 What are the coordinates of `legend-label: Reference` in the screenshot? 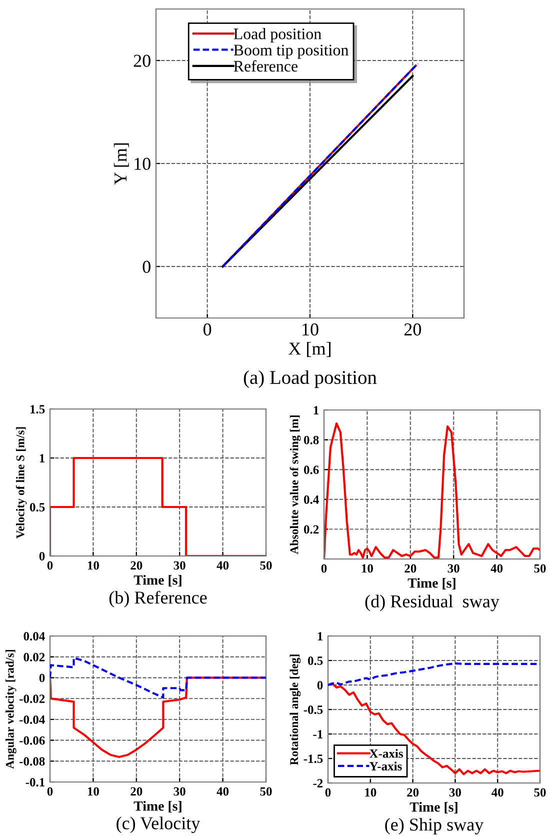 It's located at (266, 66).